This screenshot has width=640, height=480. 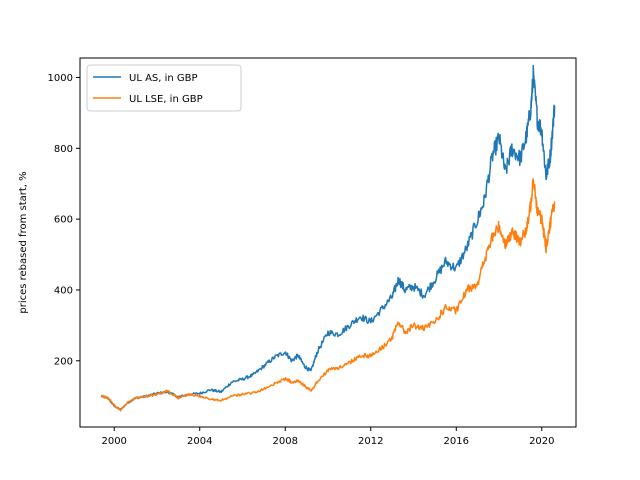 I want to click on x-tick-label: 2004, so click(x=199, y=441).